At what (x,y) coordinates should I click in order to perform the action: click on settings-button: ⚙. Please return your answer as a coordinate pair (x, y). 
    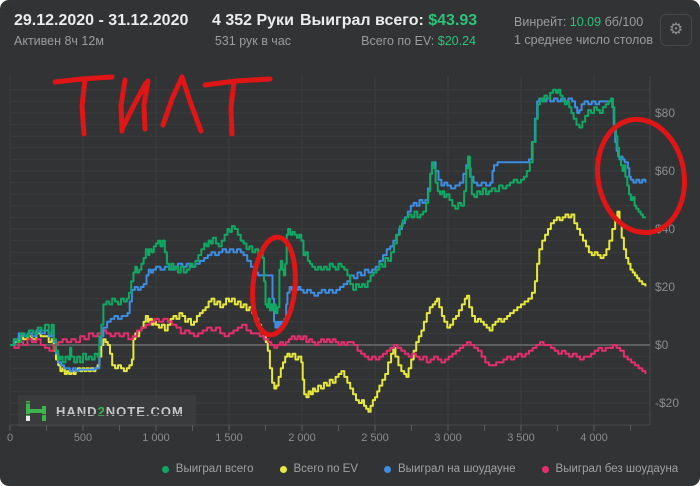
    Looking at the image, I should click on (676, 30).